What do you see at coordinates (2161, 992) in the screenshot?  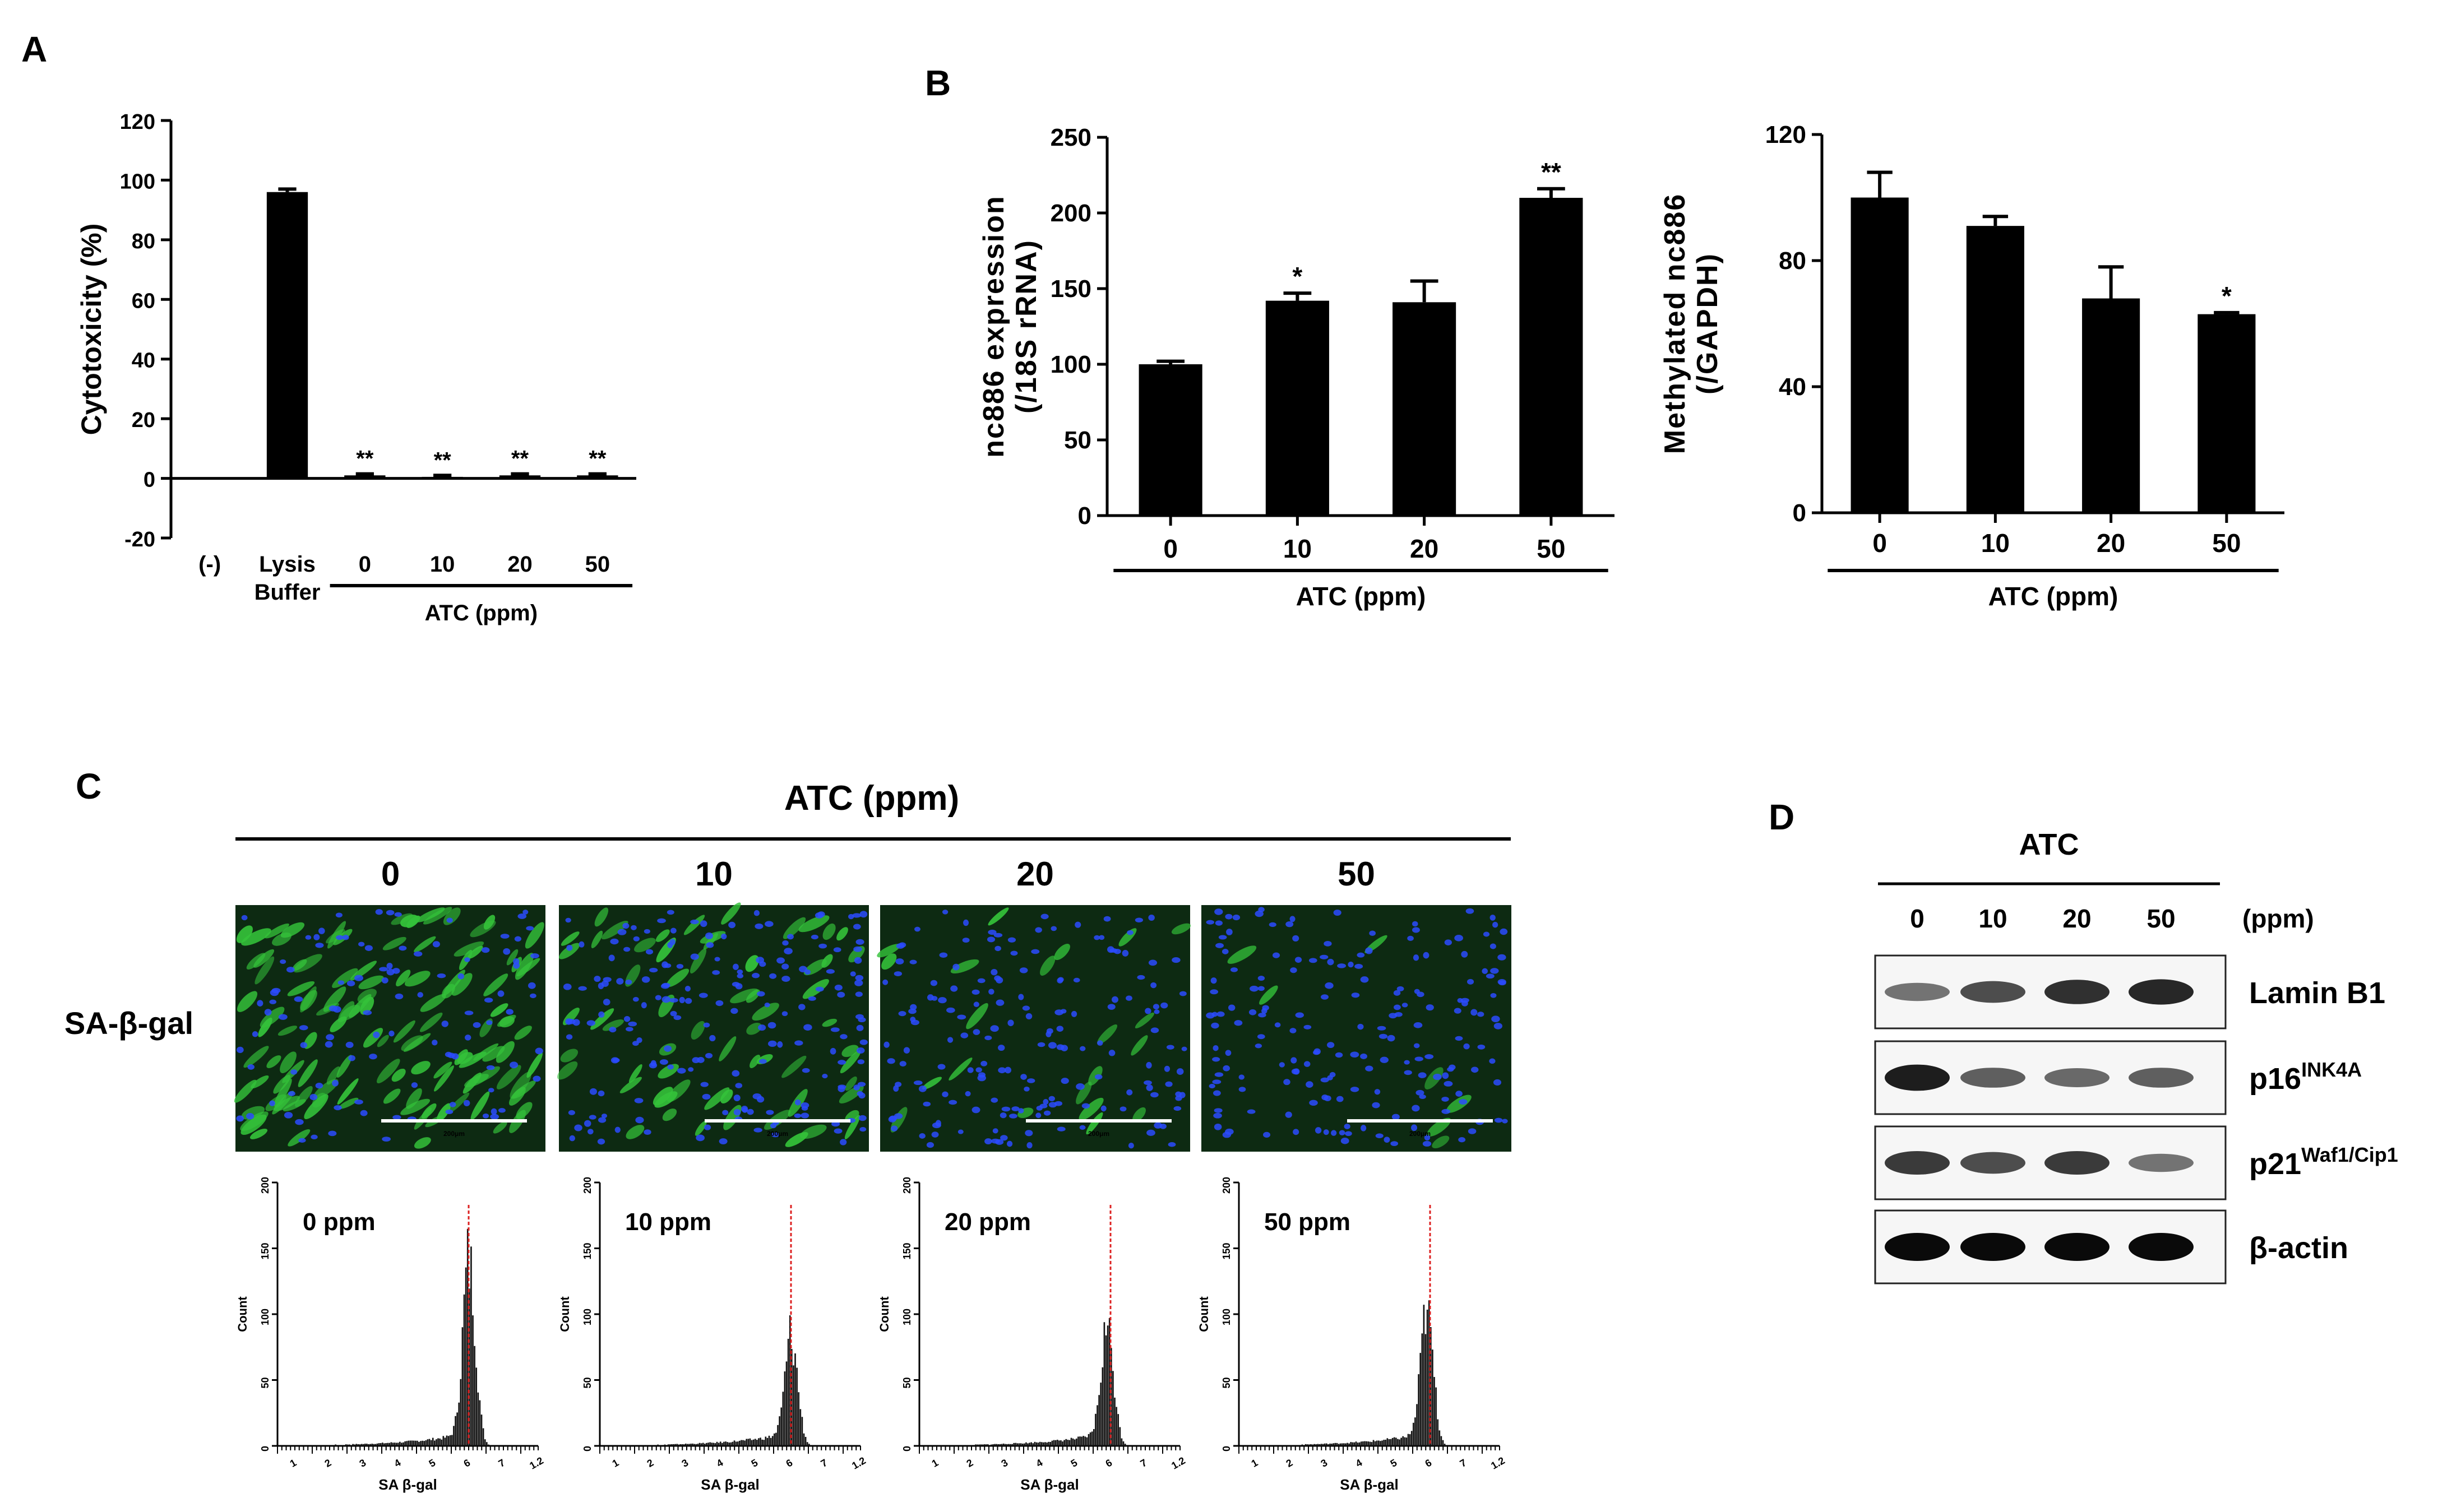 I see `band` at bounding box center [2161, 992].